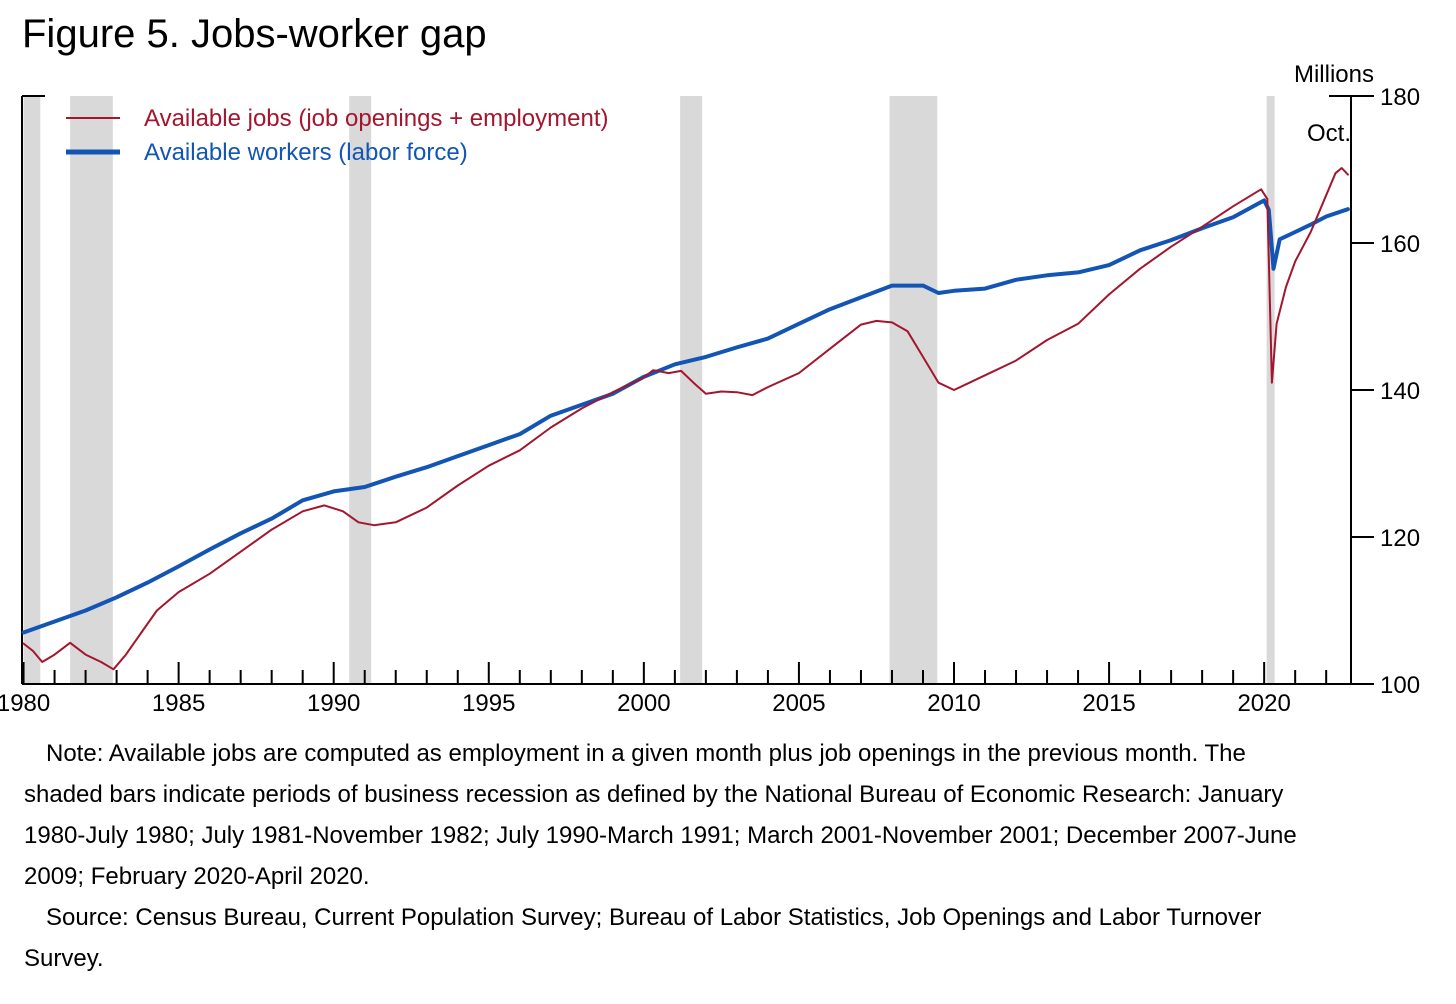  I want to click on x-tick-label: 2000, so click(643, 703).